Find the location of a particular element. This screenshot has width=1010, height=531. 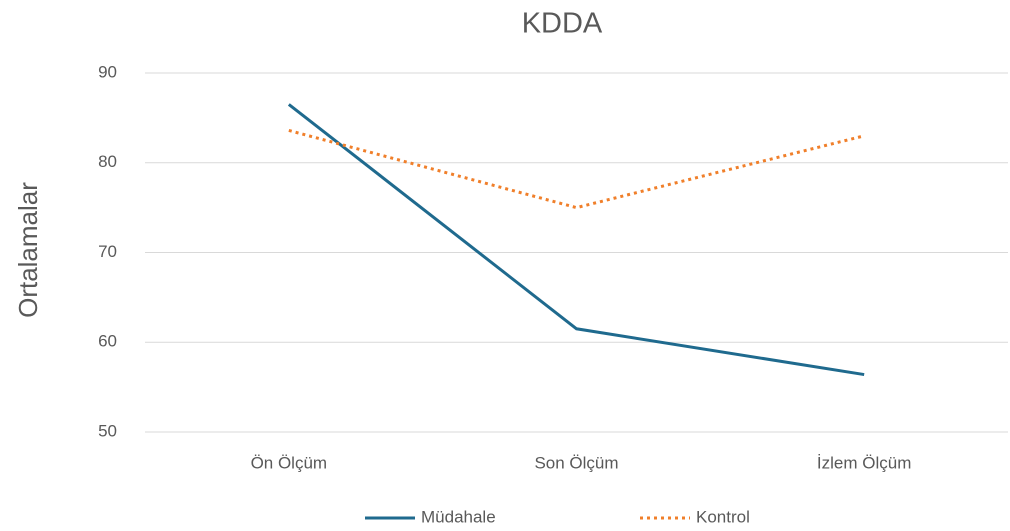

y-tick-label: 90 is located at coordinates (107, 71).